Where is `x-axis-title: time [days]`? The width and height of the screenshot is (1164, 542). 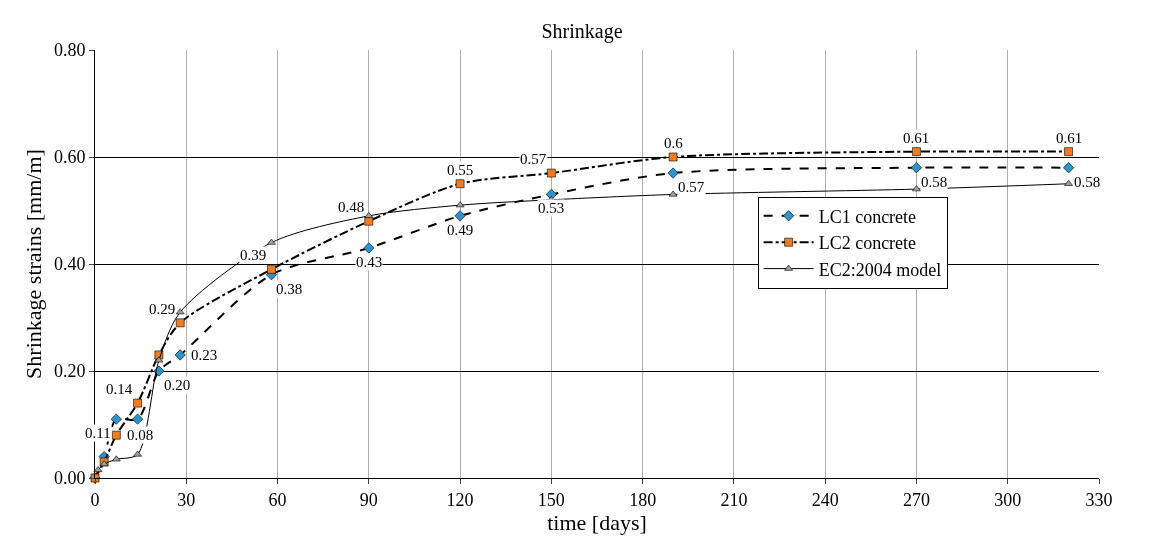
x-axis-title: time [days] is located at coordinates (597, 522).